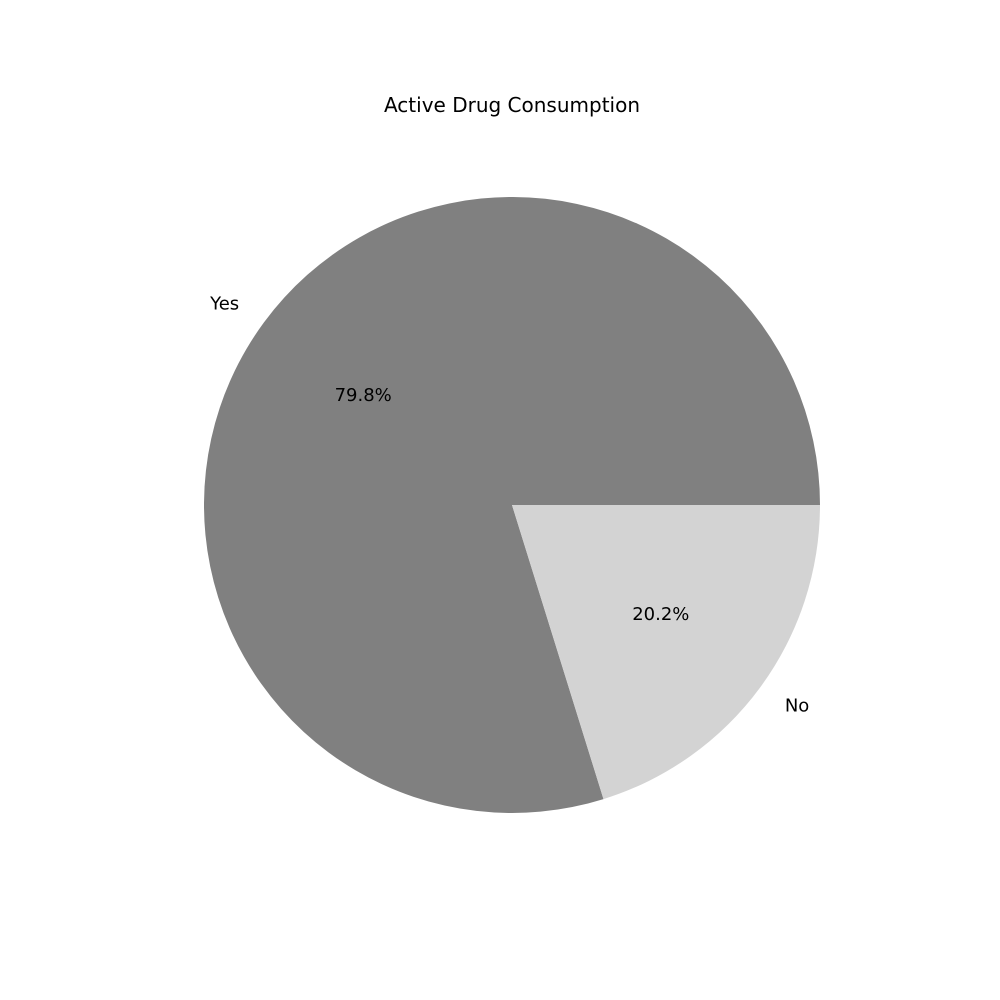  What do you see at coordinates (363, 395) in the screenshot?
I see `percent-label-yes: 79.8%` at bounding box center [363, 395].